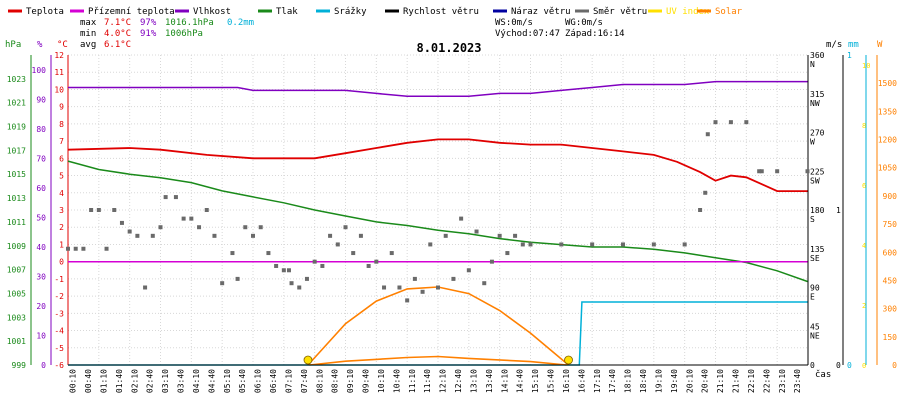 The width and height of the screenshot is (900, 400). Describe the element at coordinates (61, 176) in the screenshot. I see `tick-label-temp: 5` at that location.